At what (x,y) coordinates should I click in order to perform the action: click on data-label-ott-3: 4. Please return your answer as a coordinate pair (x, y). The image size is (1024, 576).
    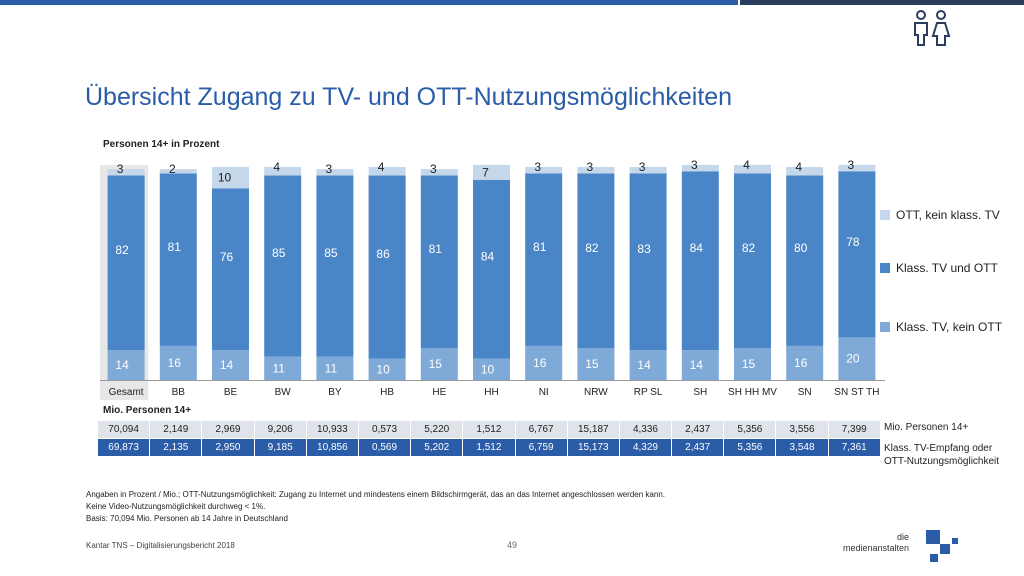
    Looking at the image, I should click on (276, 167).